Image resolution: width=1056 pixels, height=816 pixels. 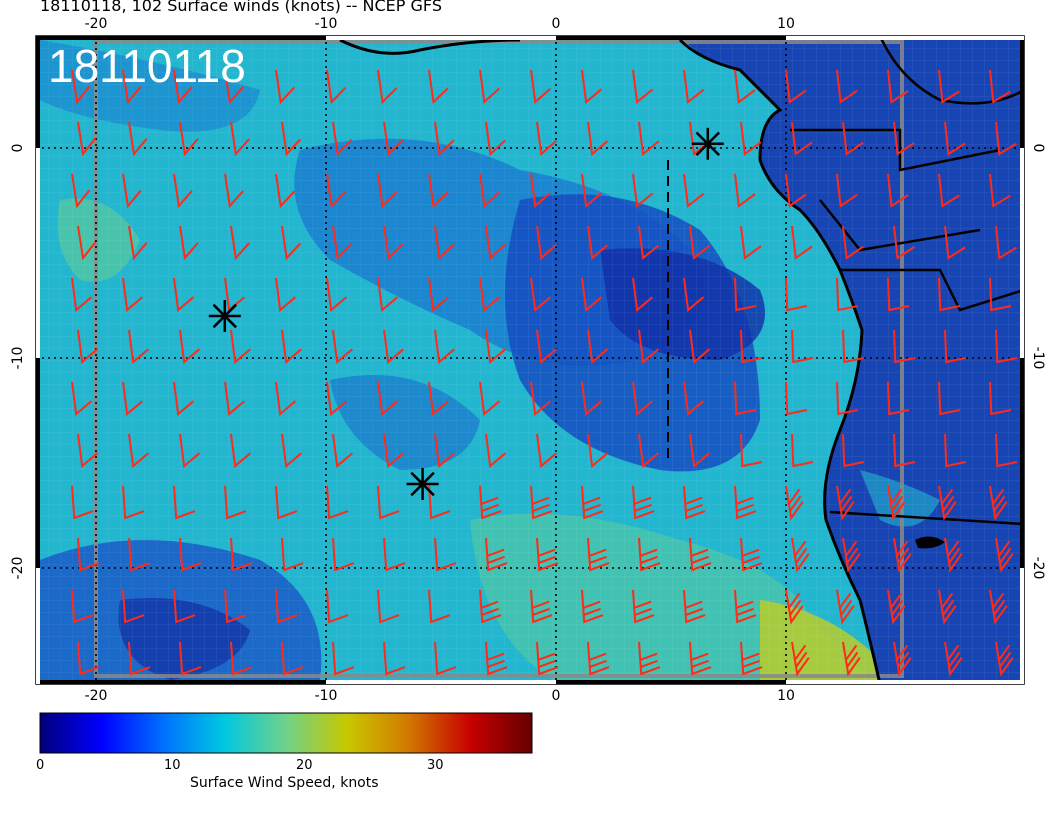 What do you see at coordinates (18, 358) in the screenshot?
I see `left-lat-label: -10` at bounding box center [18, 358].